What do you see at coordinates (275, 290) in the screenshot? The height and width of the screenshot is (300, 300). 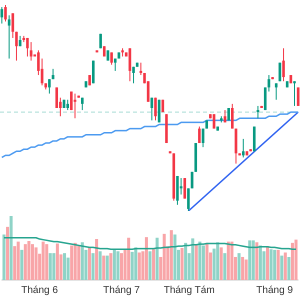 I see `x-tick-label: Tháng 9` at bounding box center [275, 290].